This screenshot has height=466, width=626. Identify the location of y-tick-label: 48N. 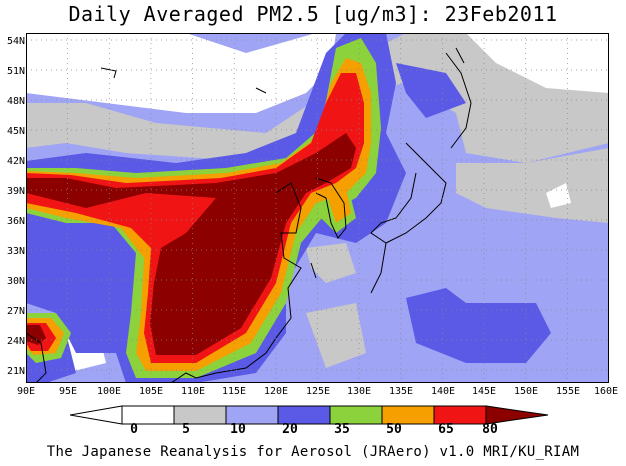
(15, 101).